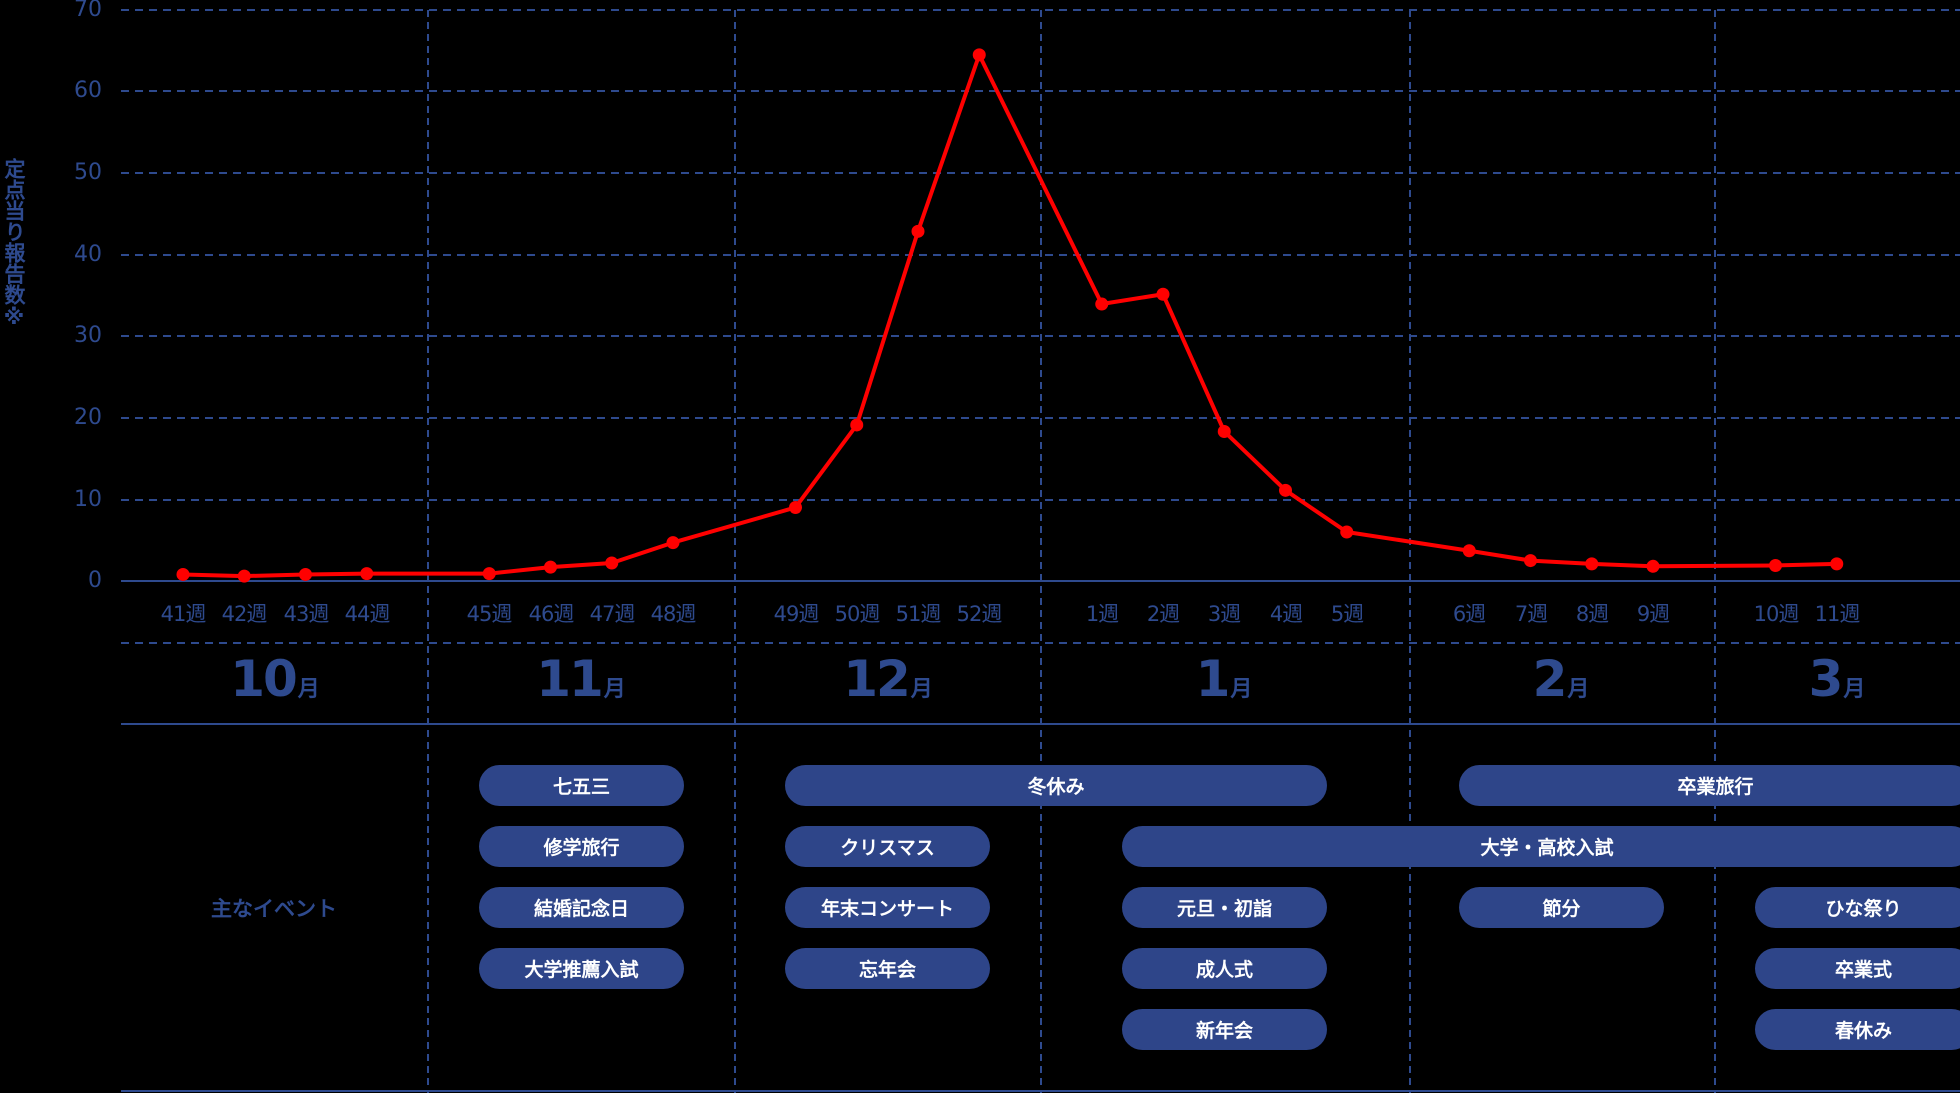 The image size is (1960, 1093). Describe the element at coordinates (1541, 846) in the screenshot. I see `event-entrance-exams: 大学・高校入試` at that location.